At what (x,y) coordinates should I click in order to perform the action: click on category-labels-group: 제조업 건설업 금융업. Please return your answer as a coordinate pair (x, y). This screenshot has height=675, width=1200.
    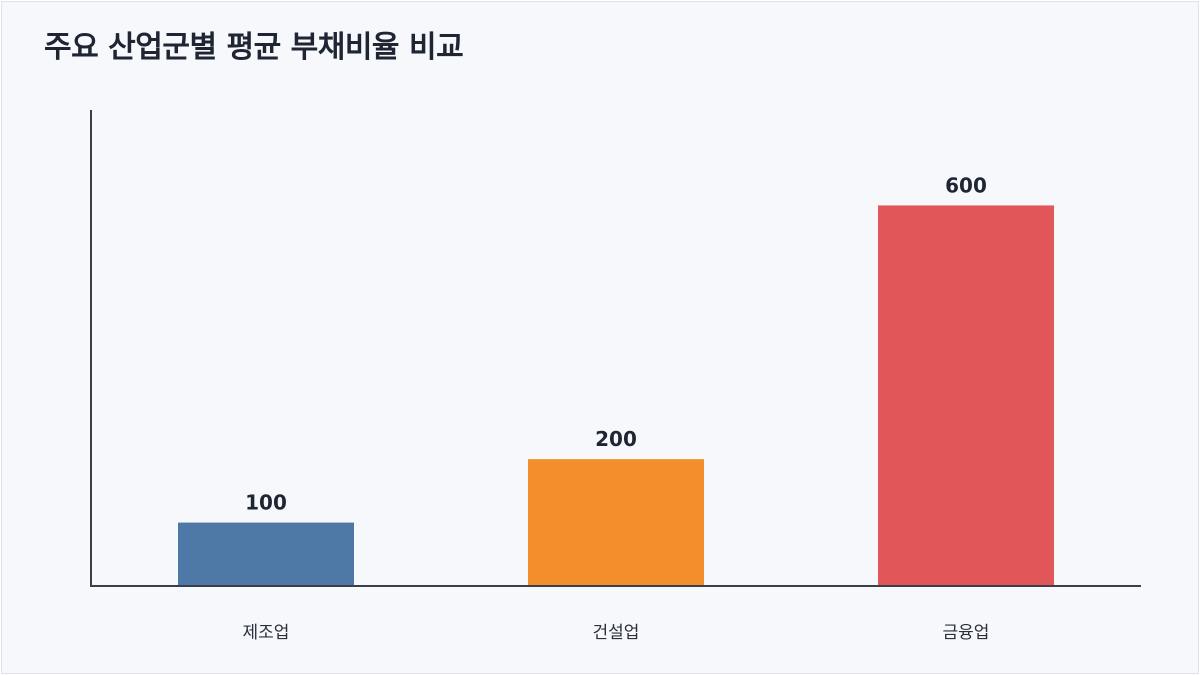
    Looking at the image, I should click on (616, 633).